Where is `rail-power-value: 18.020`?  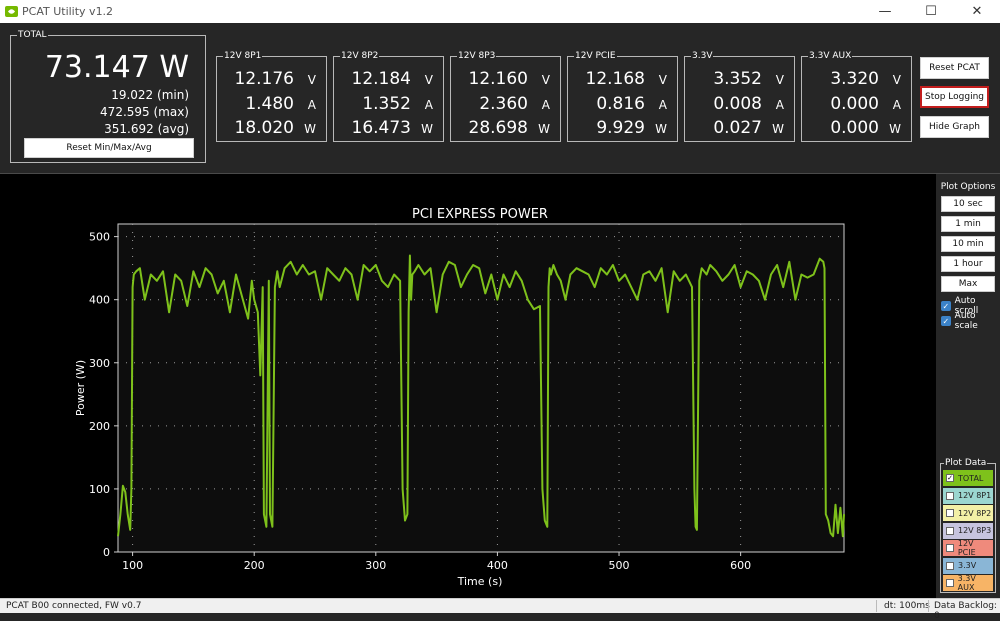 rail-power-value: 18.020 is located at coordinates (264, 128).